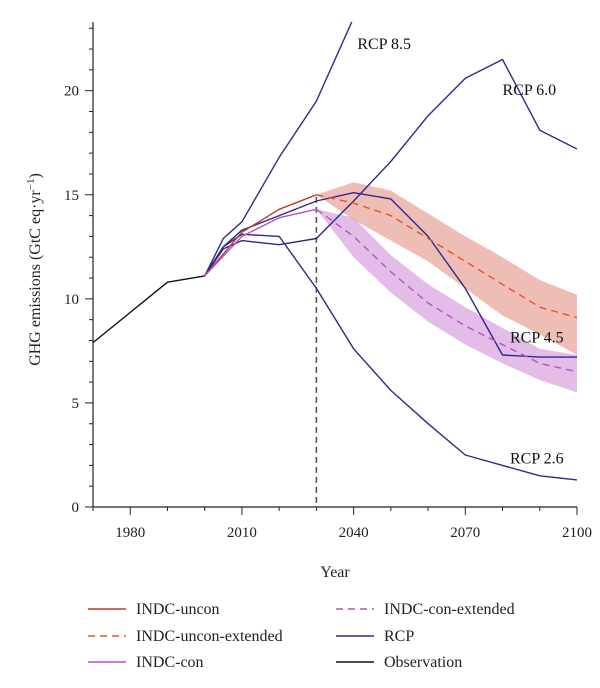  I want to click on y-axis-title-main: GHG emissions (GtC eq·yr, so click(35, 278).